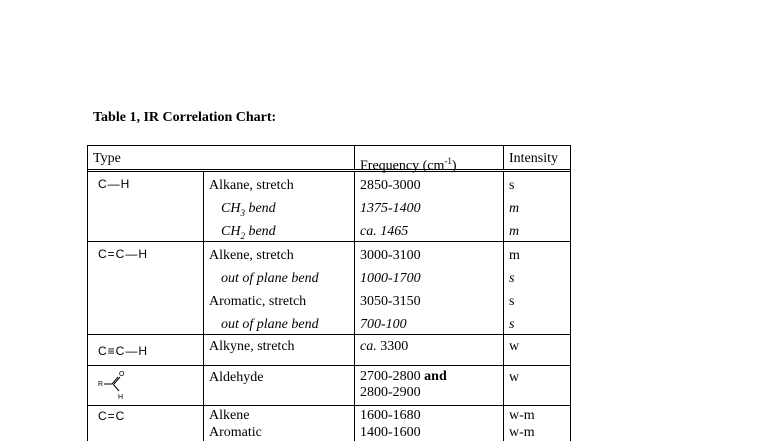 This screenshot has height=441, width=784. I want to click on vibration-label: Alkane, stretch, so click(251, 185).